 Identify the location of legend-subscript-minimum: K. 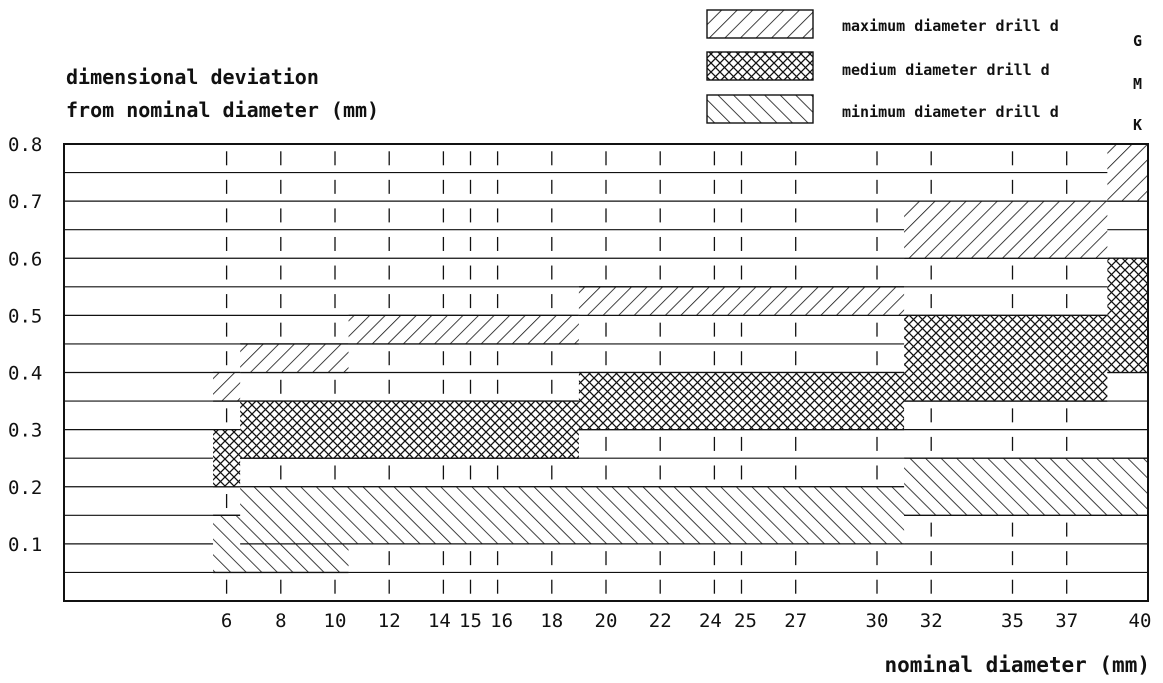
(1137, 125).